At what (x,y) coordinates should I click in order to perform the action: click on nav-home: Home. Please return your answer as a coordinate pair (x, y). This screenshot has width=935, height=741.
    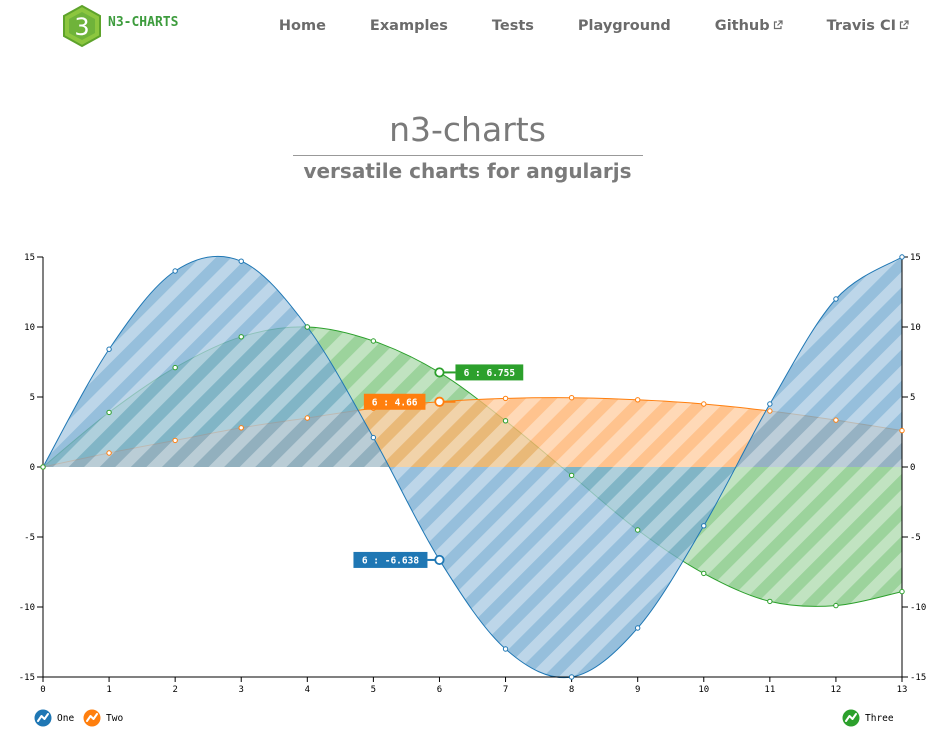
    Looking at the image, I should click on (302, 26).